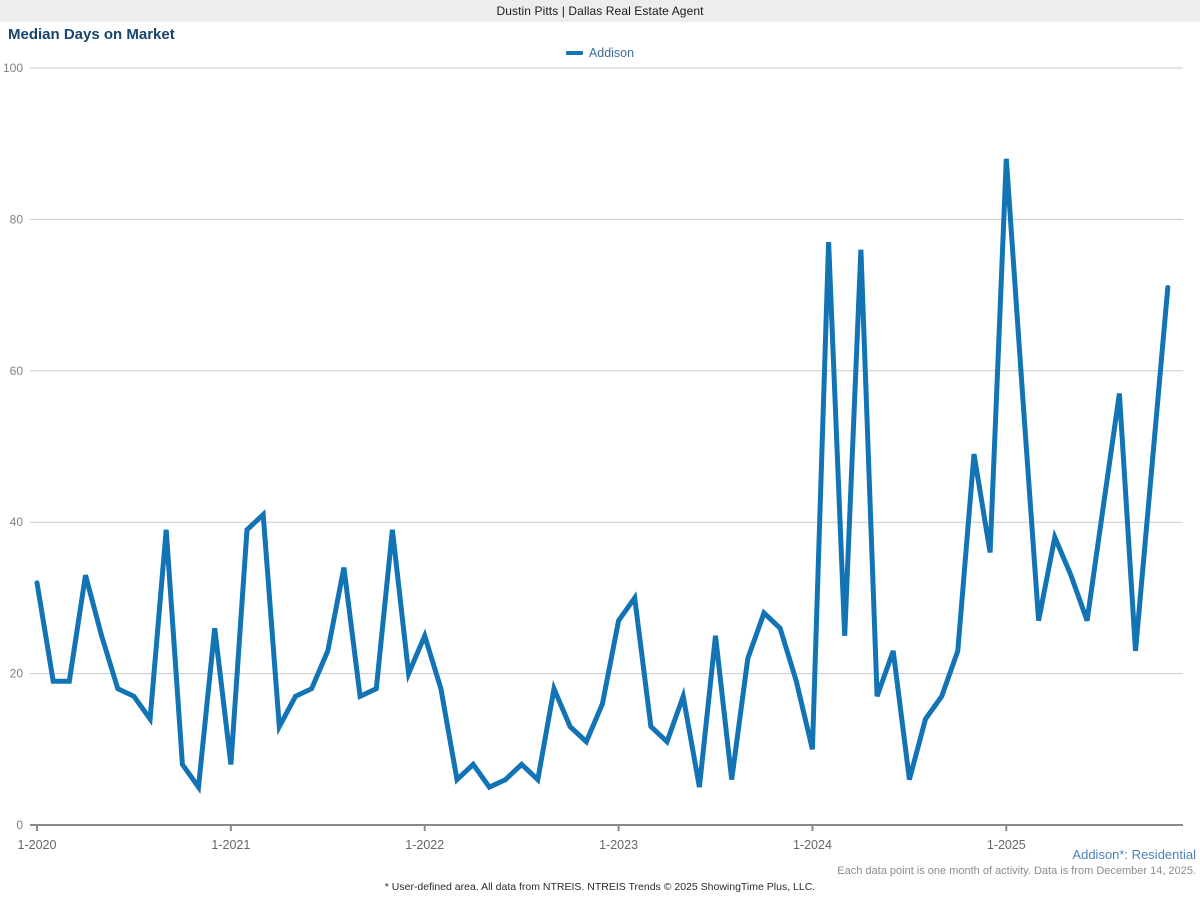  What do you see at coordinates (17, 674) in the screenshot?
I see `y-tick-label-20: 20` at bounding box center [17, 674].